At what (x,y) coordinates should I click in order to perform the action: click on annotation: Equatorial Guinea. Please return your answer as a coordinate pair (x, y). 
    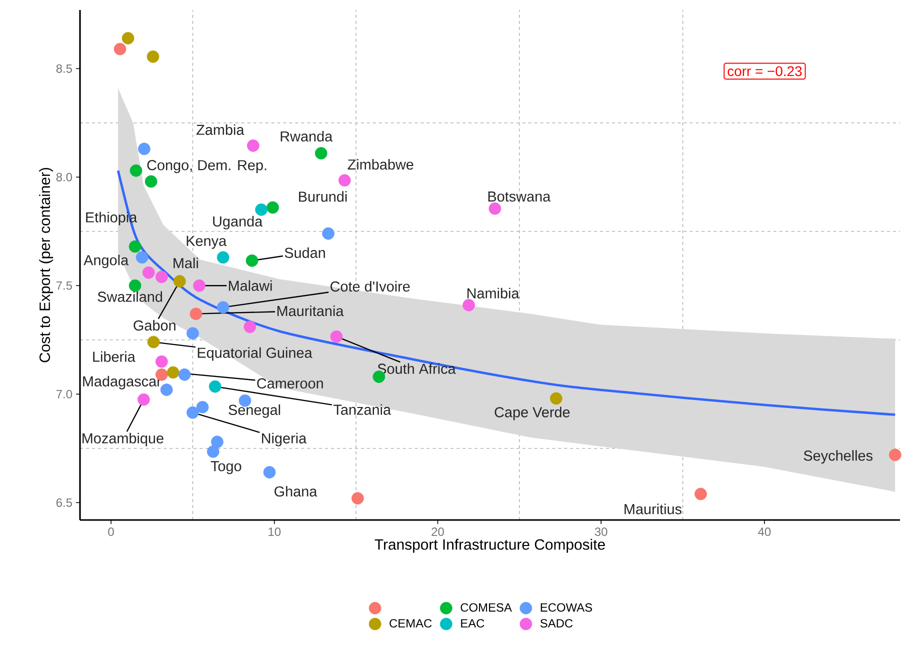
    Looking at the image, I should click on (255, 354).